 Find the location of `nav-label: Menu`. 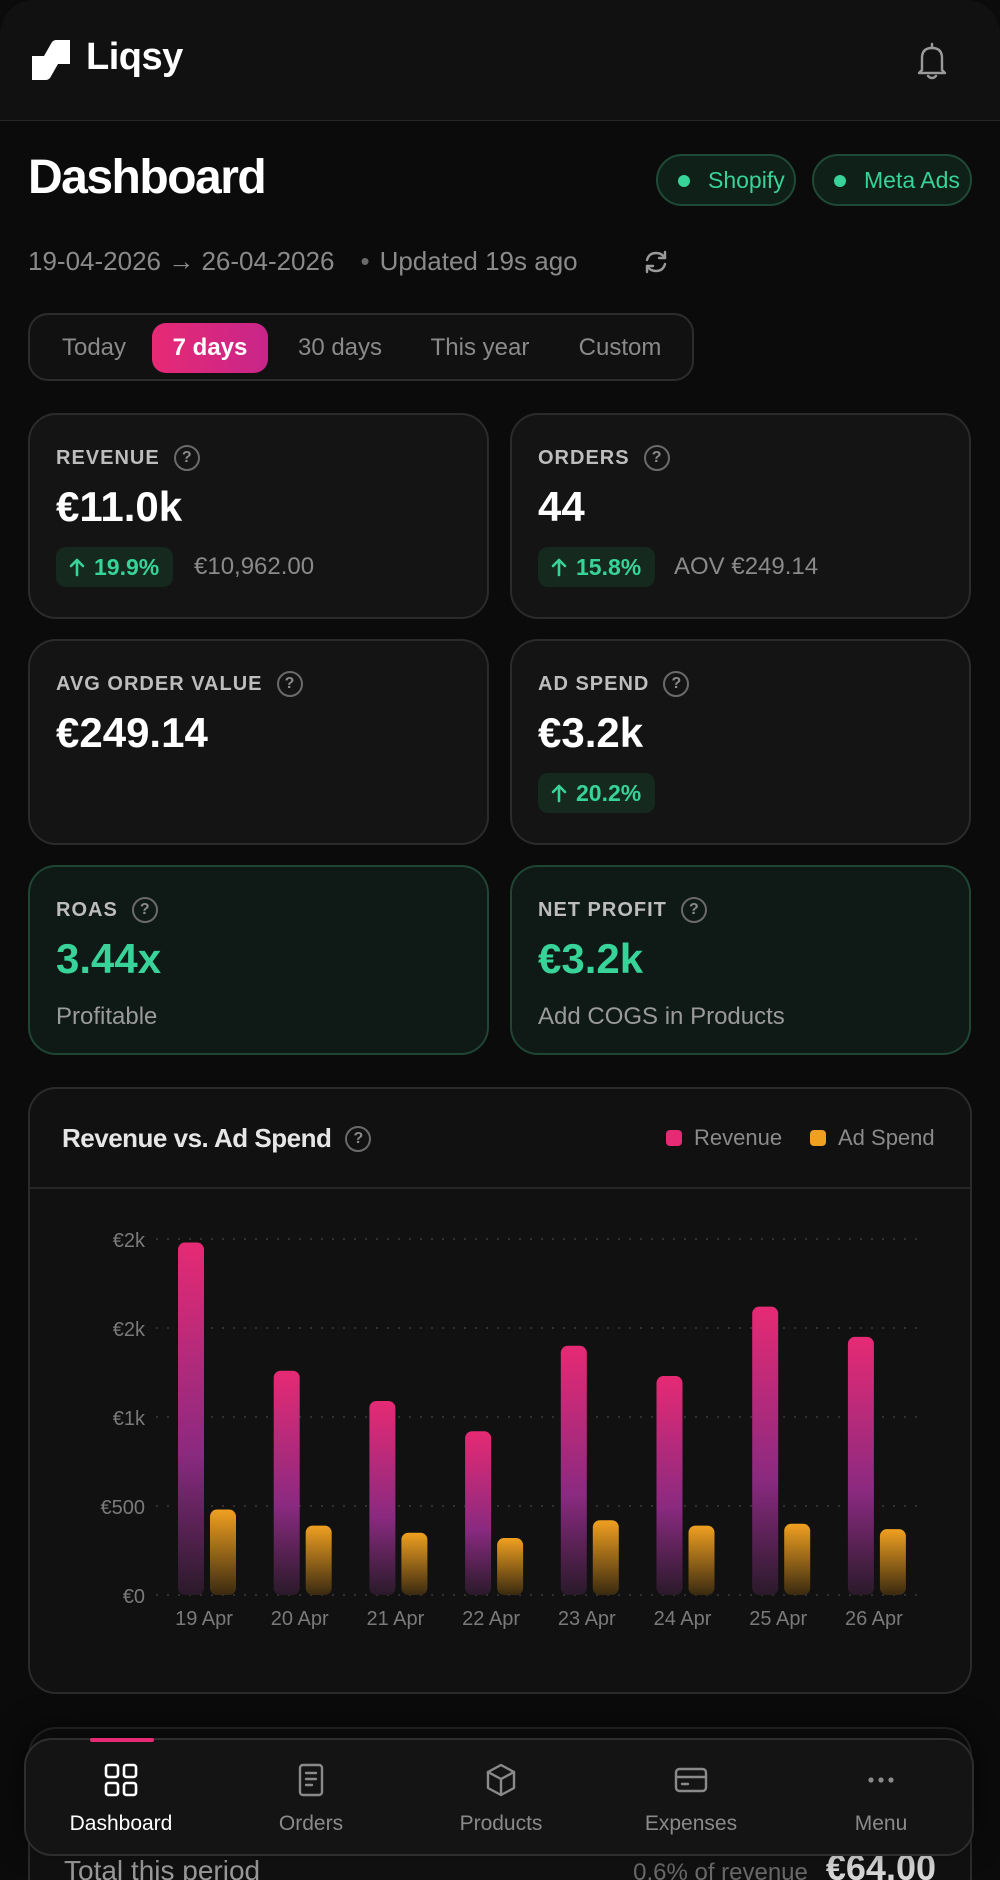

nav-label: Menu is located at coordinates (881, 1823).